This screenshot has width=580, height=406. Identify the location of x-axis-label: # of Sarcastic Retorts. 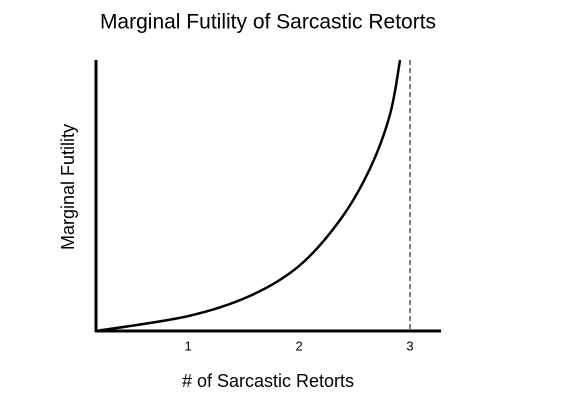
(268, 381).